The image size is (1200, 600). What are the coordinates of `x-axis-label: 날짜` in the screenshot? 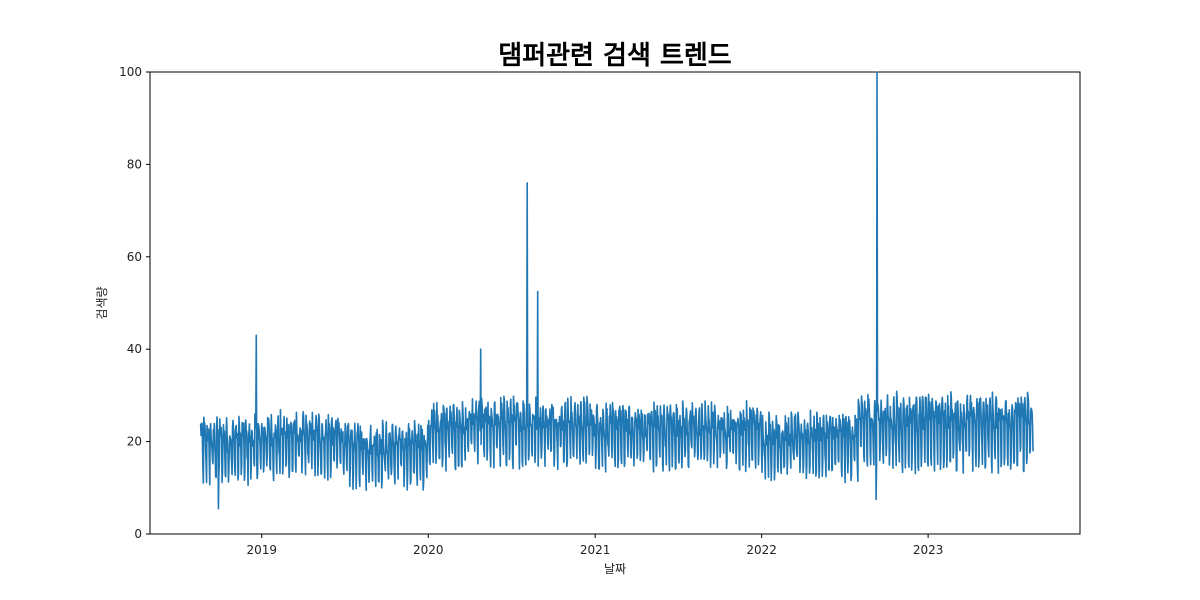 It's located at (615, 569).